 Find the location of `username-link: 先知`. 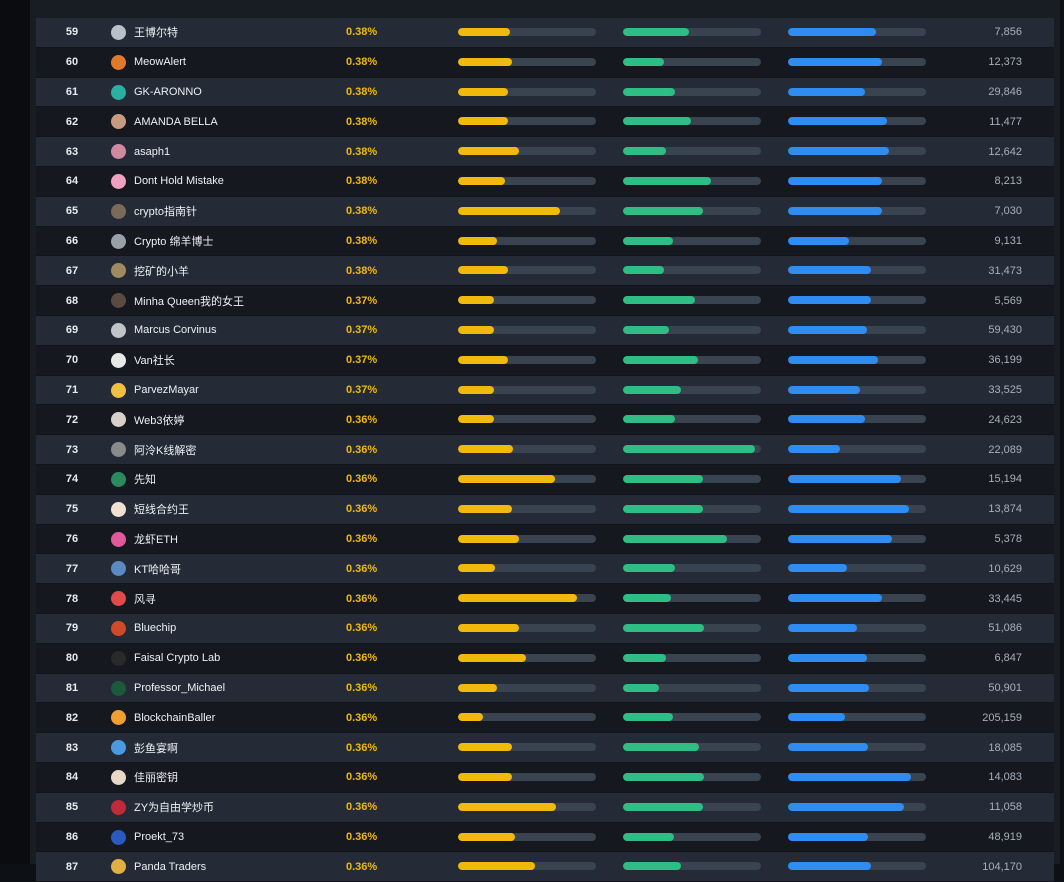

username-link: 先知 is located at coordinates (145, 480).